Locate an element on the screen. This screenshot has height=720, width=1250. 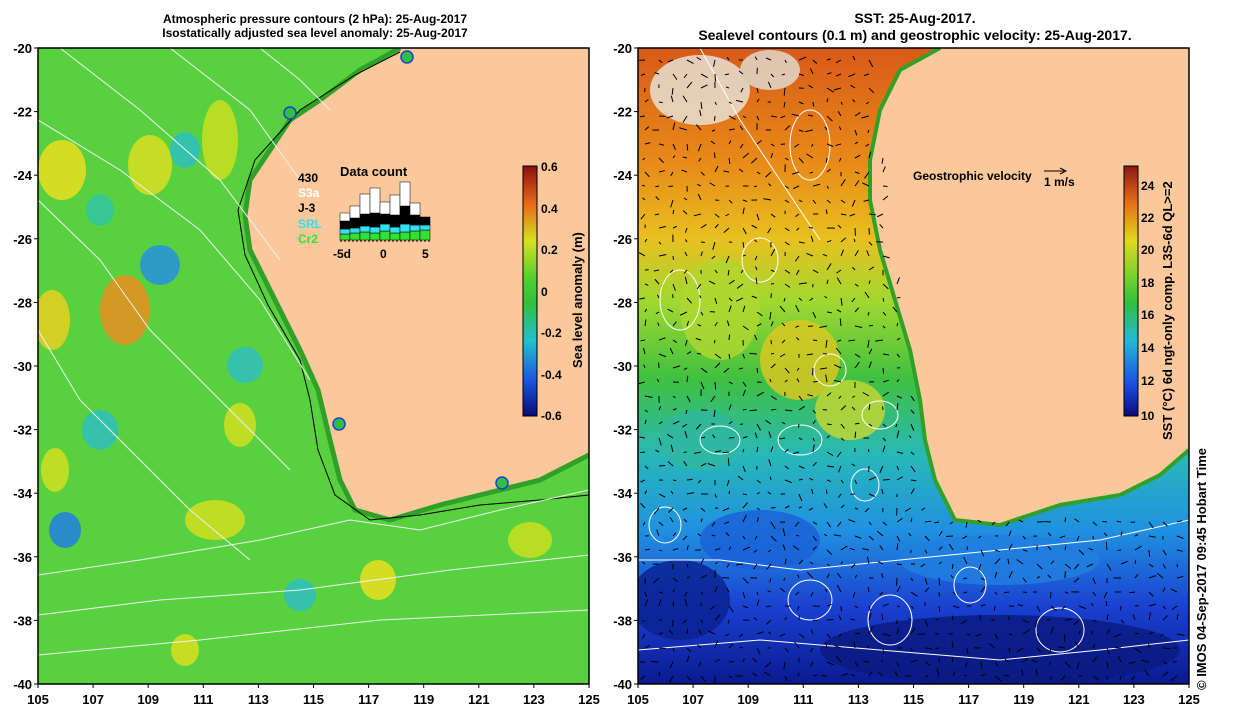
left-xtick-label: 107 is located at coordinates (93, 699).